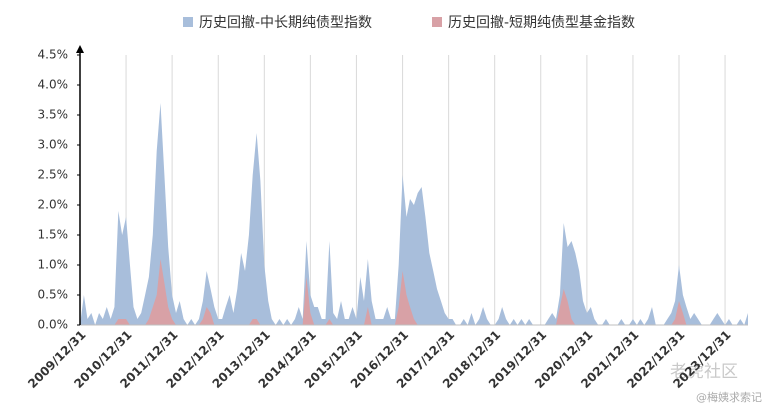  Describe the element at coordinates (285, 23) in the screenshot. I see `legend-label: 历史回撤-中长期纯债型指数` at that location.